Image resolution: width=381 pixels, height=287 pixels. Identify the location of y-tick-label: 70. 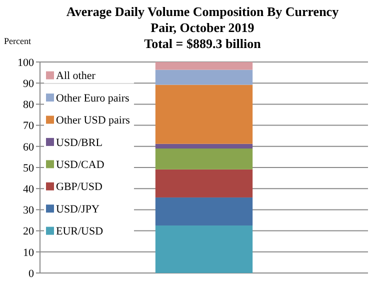
(28, 126).